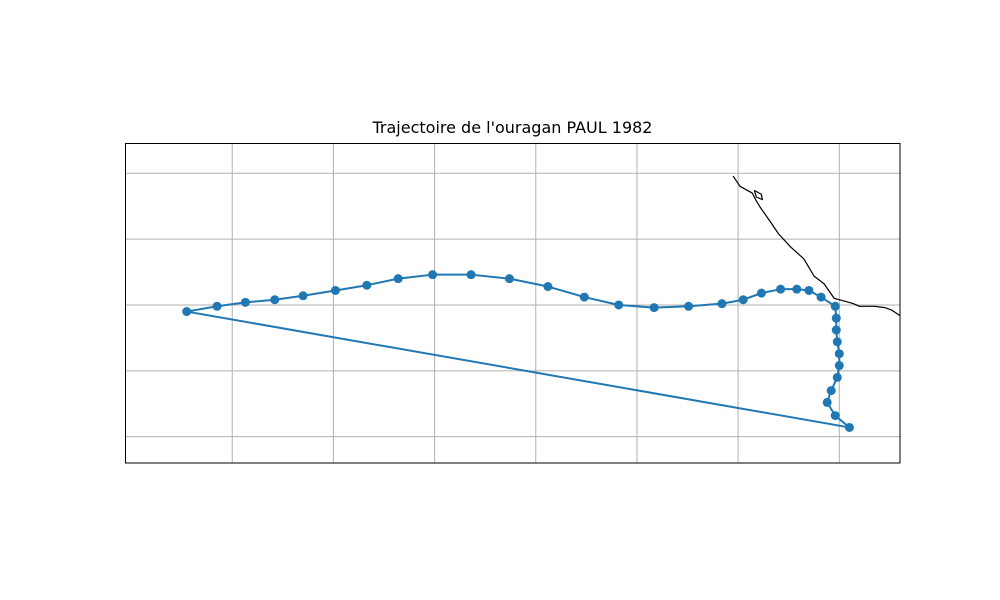 The width and height of the screenshot is (1000, 600). I want to click on coastline-layer, so click(816, 246).